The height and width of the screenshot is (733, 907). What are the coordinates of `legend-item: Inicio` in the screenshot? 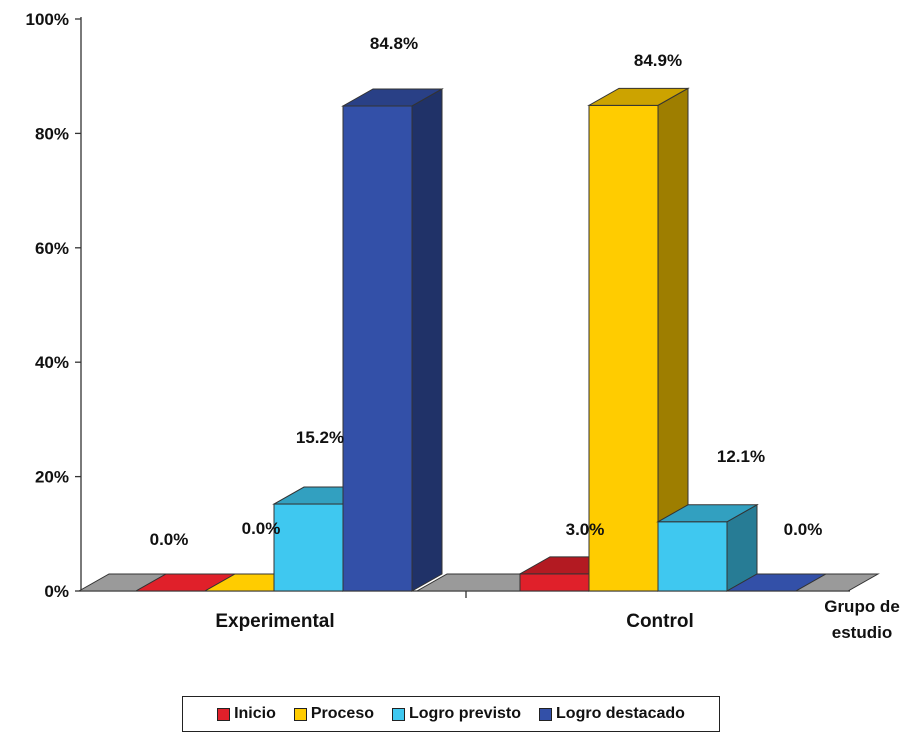 It's located at (246, 714).